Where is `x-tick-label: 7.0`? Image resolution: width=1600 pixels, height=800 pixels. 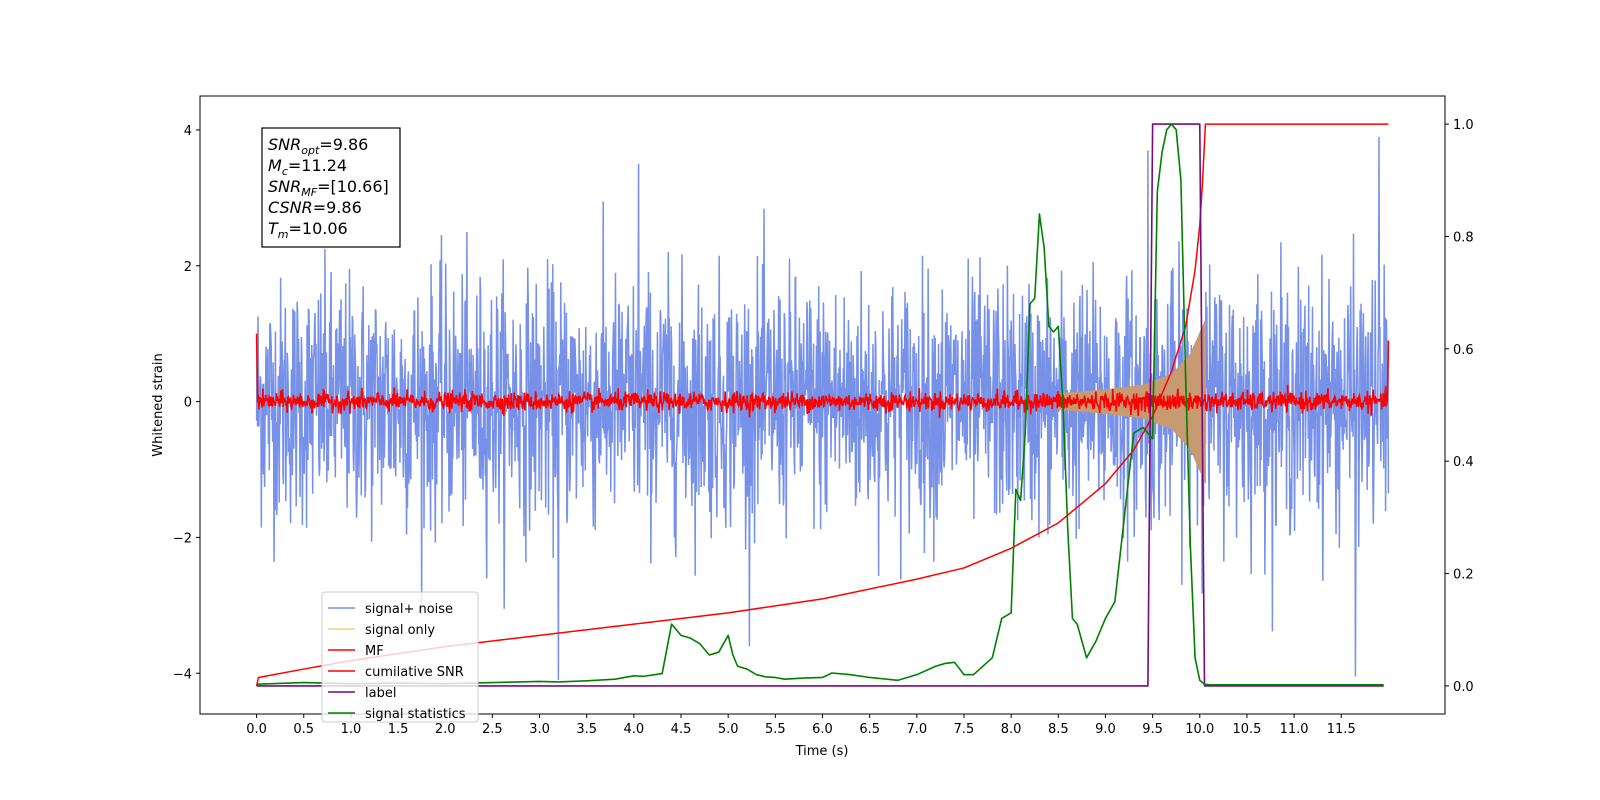
x-tick-label: 7.0 is located at coordinates (916, 729).